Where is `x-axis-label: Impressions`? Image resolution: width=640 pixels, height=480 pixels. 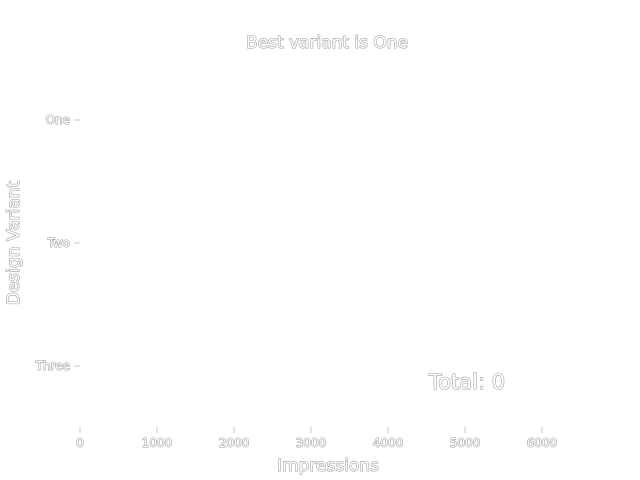
x-axis-label: Impressions is located at coordinates (328, 466).